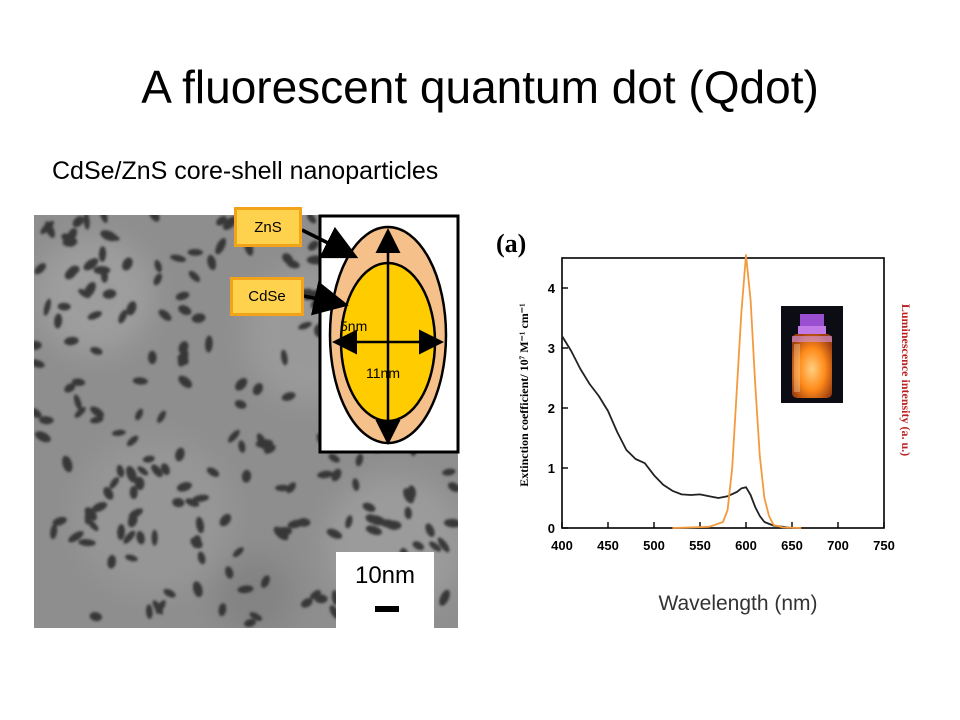 Image resolution: width=960 pixels, height=720 pixels. What do you see at coordinates (906, 380) in the screenshot?
I see `y-axis-right-label: Luminescence intensity (a. u.)` at bounding box center [906, 380].